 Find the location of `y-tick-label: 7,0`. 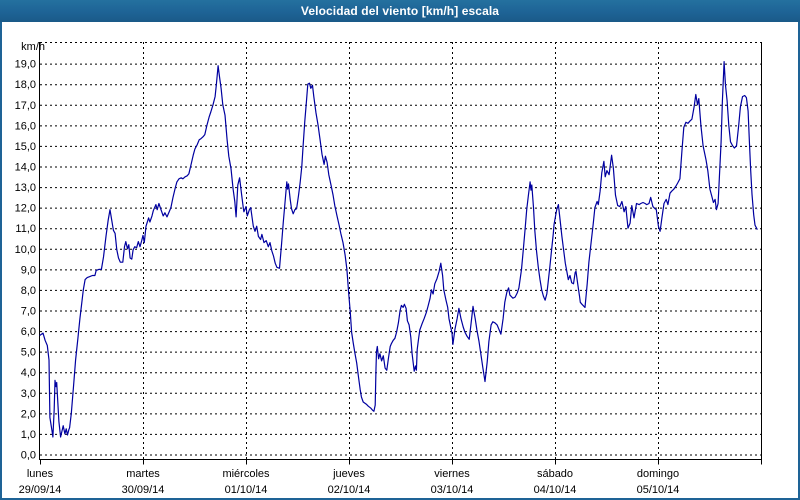

y-tick-label: 7,0 is located at coordinates (28, 312).